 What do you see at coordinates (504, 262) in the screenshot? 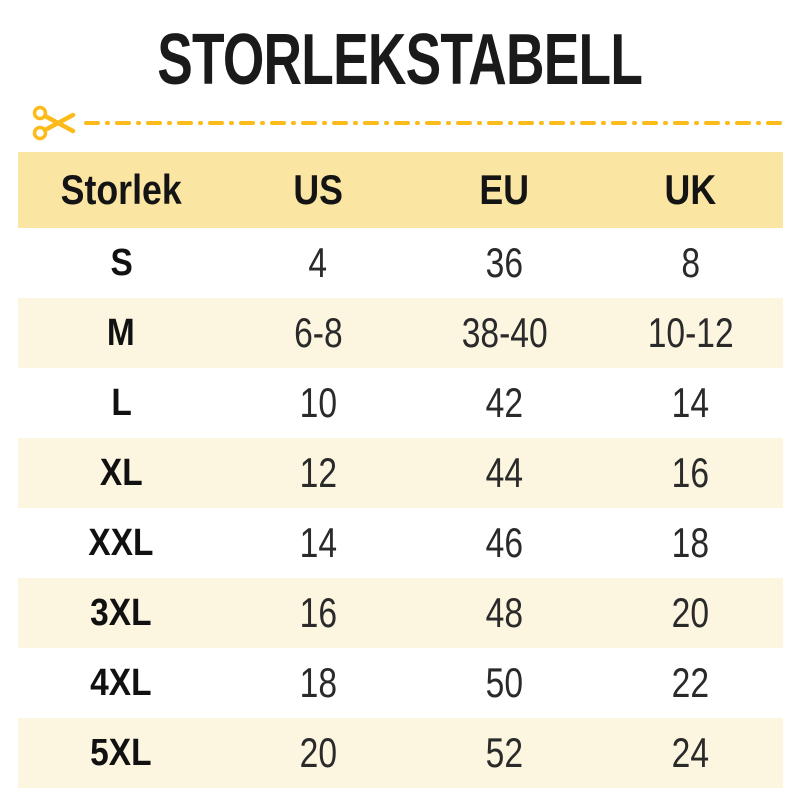
I see `eu-cell: 36` at bounding box center [504, 262].